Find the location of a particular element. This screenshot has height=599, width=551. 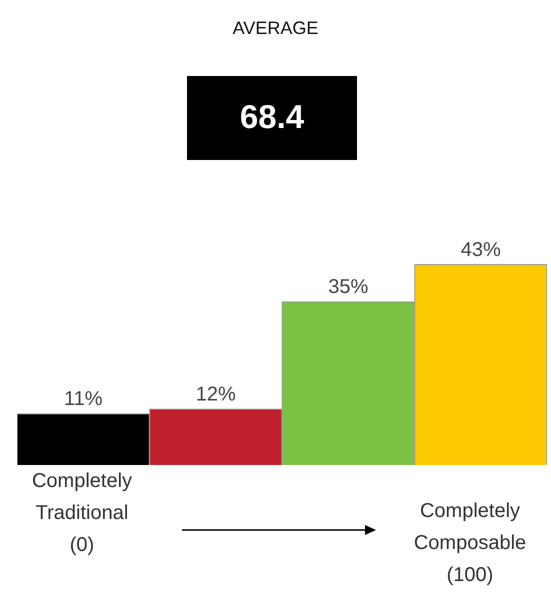

text: AVERAGE is located at coordinates (276, 28).